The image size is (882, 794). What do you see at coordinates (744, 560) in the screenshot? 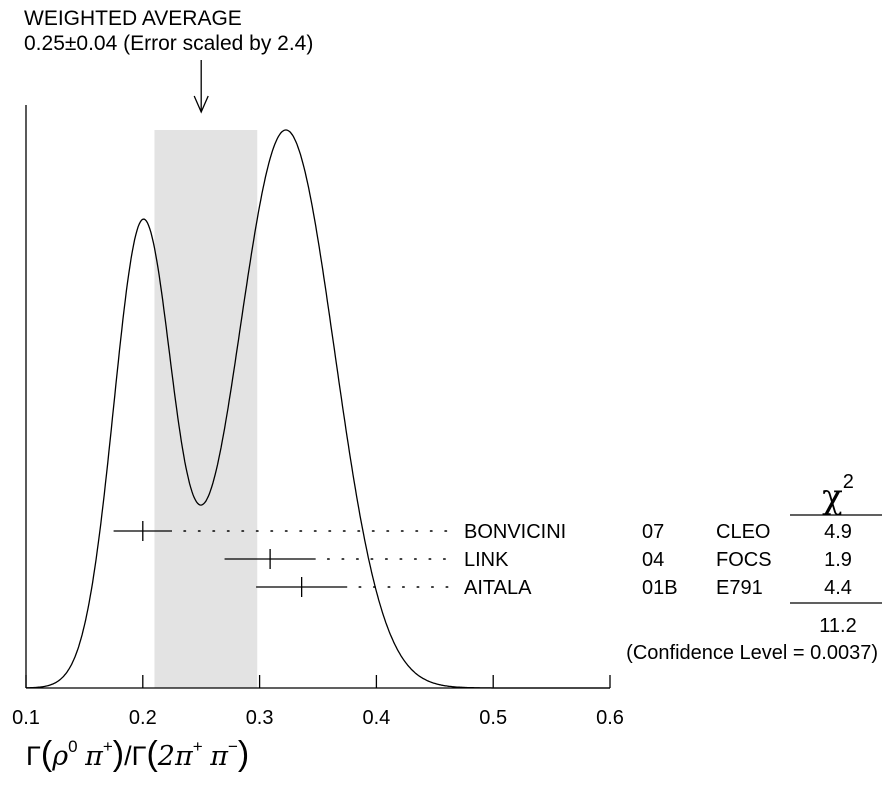
I see `measurement-experiment: FOCS` at bounding box center [744, 560].